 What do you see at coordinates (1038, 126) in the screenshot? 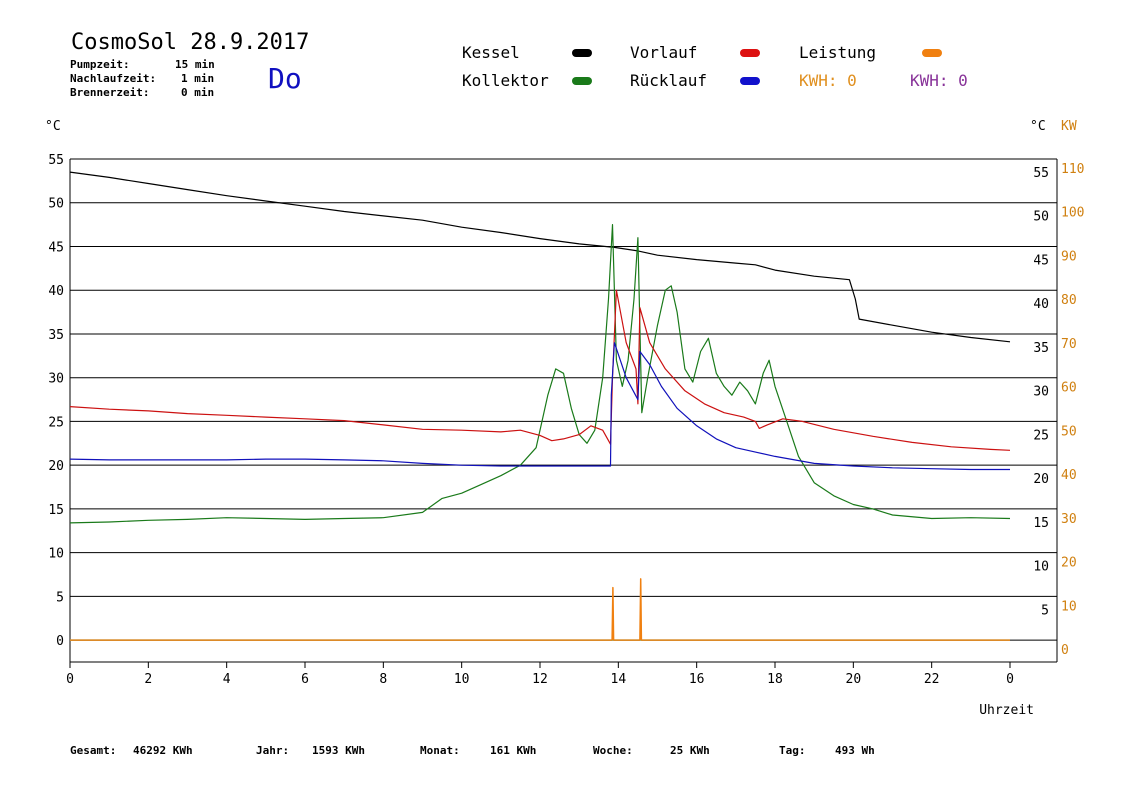
I see `y-axis-label-right: °C` at bounding box center [1038, 126].